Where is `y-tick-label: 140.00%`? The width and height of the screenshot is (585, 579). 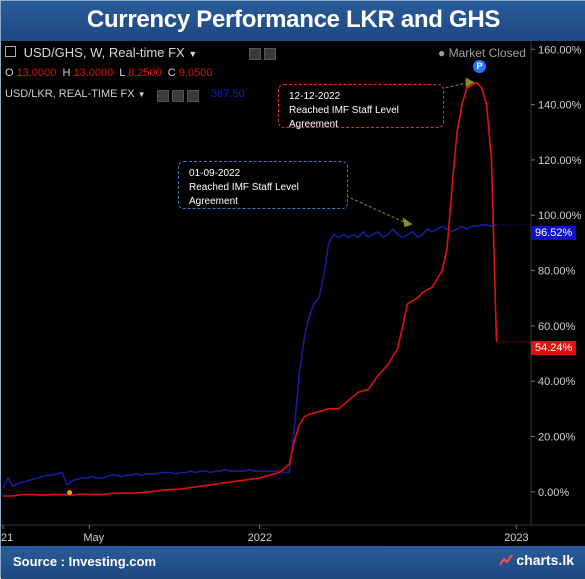 y-tick-label: 140.00% is located at coordinates (560, 106).